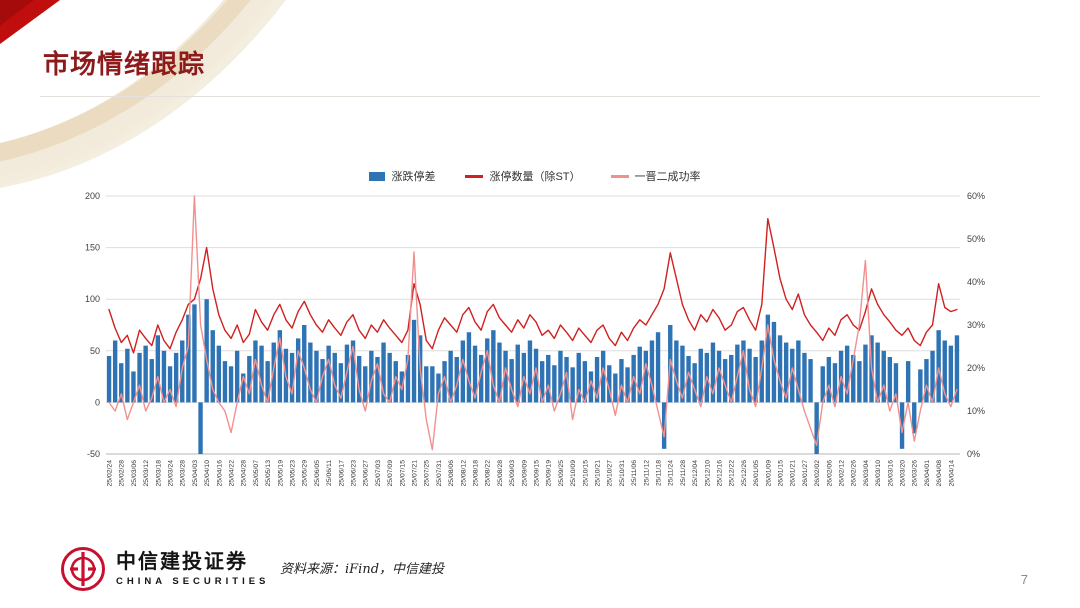 The height and width of the screenshot is (608, 1080). I want to click on page-title: 市场情绪跟踪, so click(124, 64).